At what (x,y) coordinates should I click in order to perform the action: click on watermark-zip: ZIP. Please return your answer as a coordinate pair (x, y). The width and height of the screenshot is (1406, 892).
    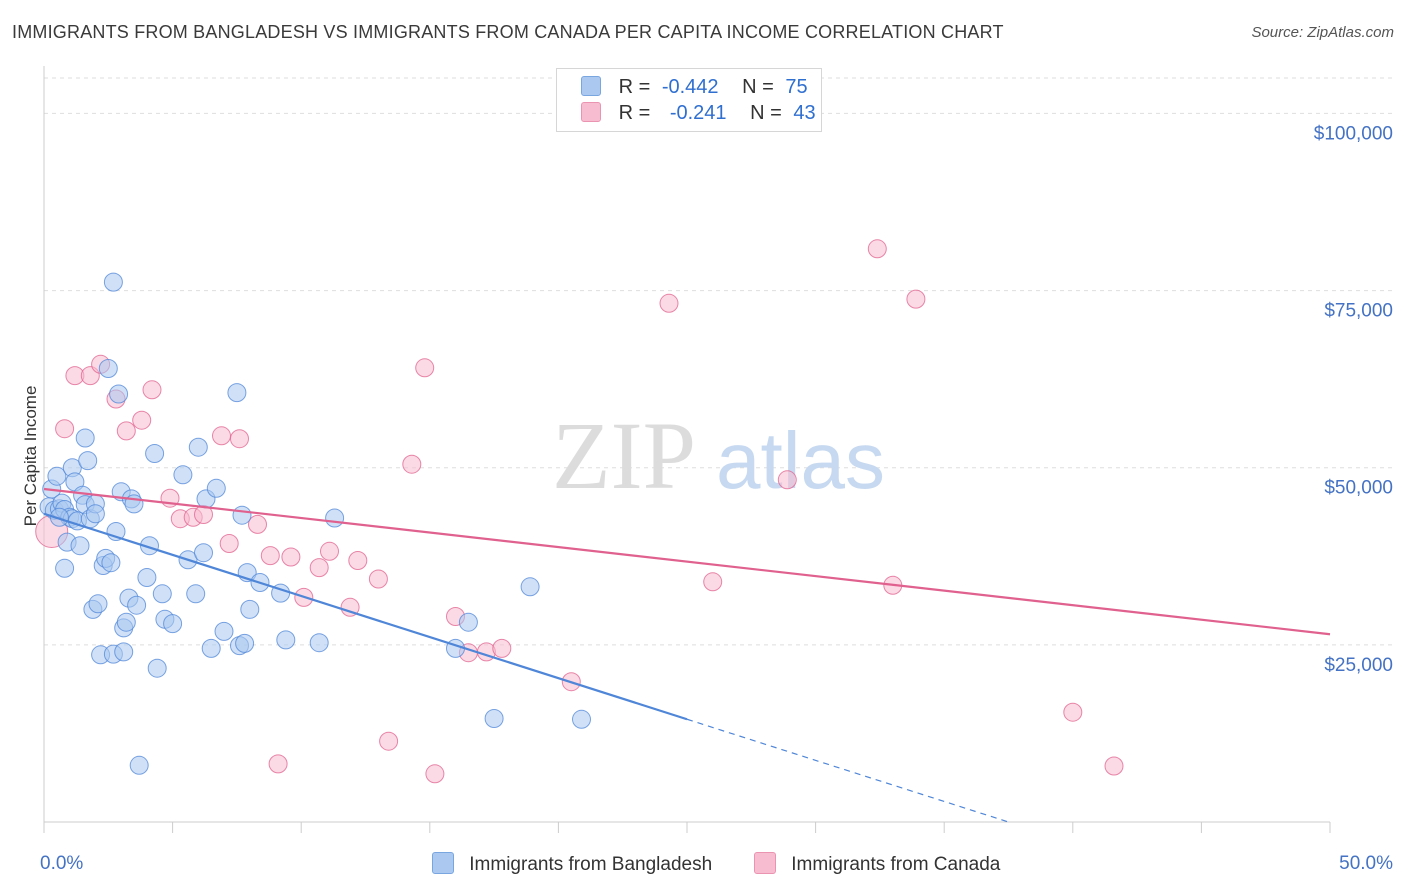
    Looking at the image, I should click on (624, 455).